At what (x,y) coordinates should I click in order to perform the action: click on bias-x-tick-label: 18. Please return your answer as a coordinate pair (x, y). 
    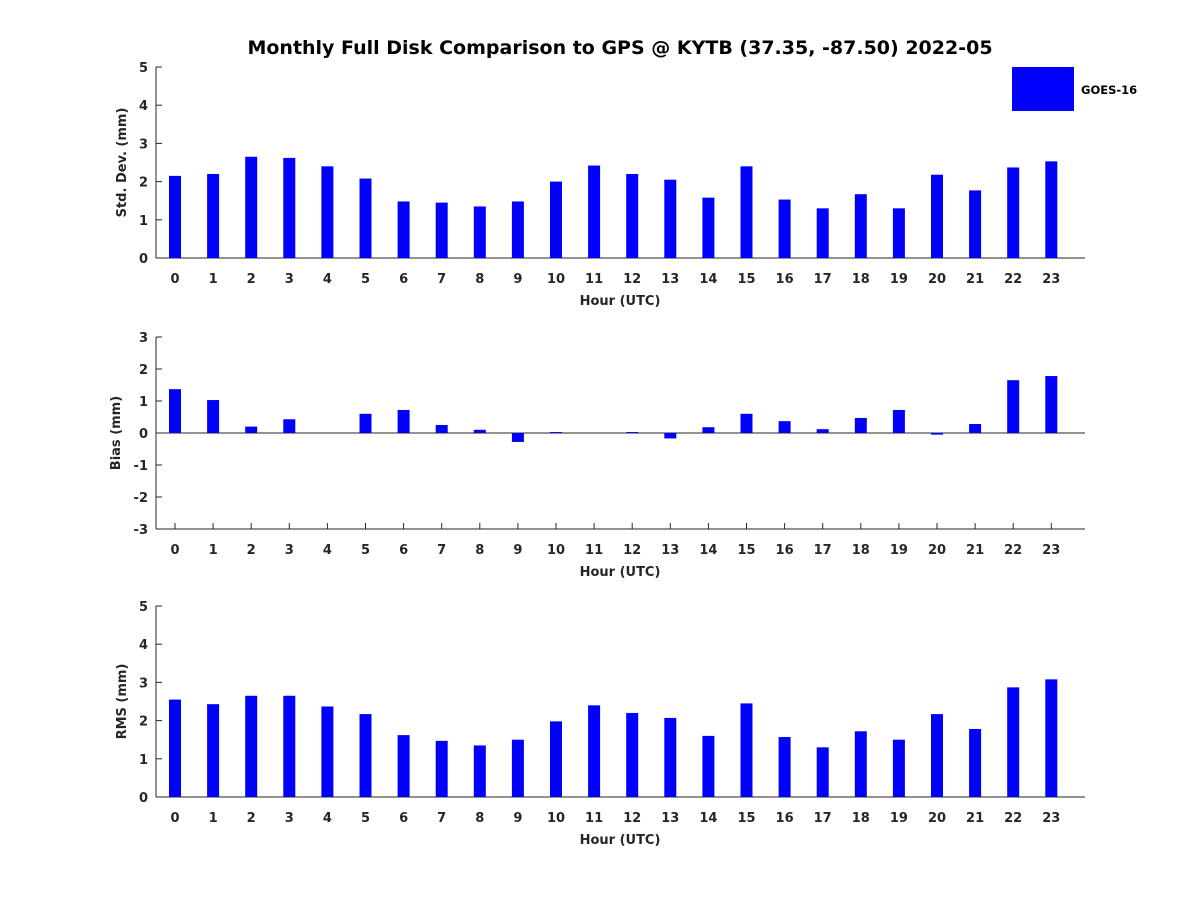
    Looking at the image, I should click on (861, 550).